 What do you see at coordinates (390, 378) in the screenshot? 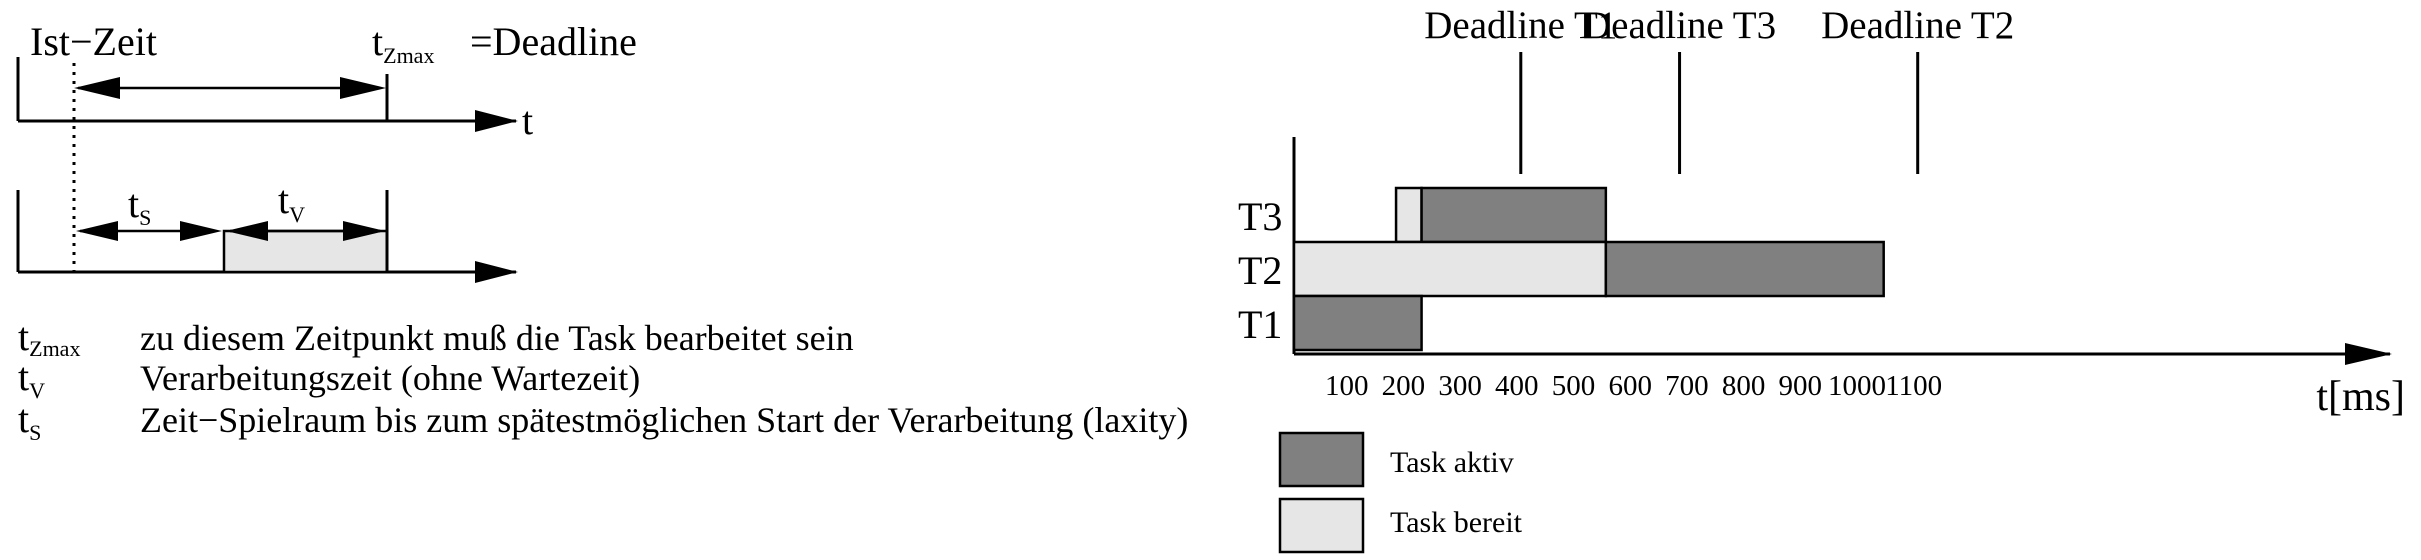
I see `svg-text:Verarbeitungszeit (ohne Wartez: Verarbeitungszeit (ohne Wartezeit)` at bounding box center [390, 378].